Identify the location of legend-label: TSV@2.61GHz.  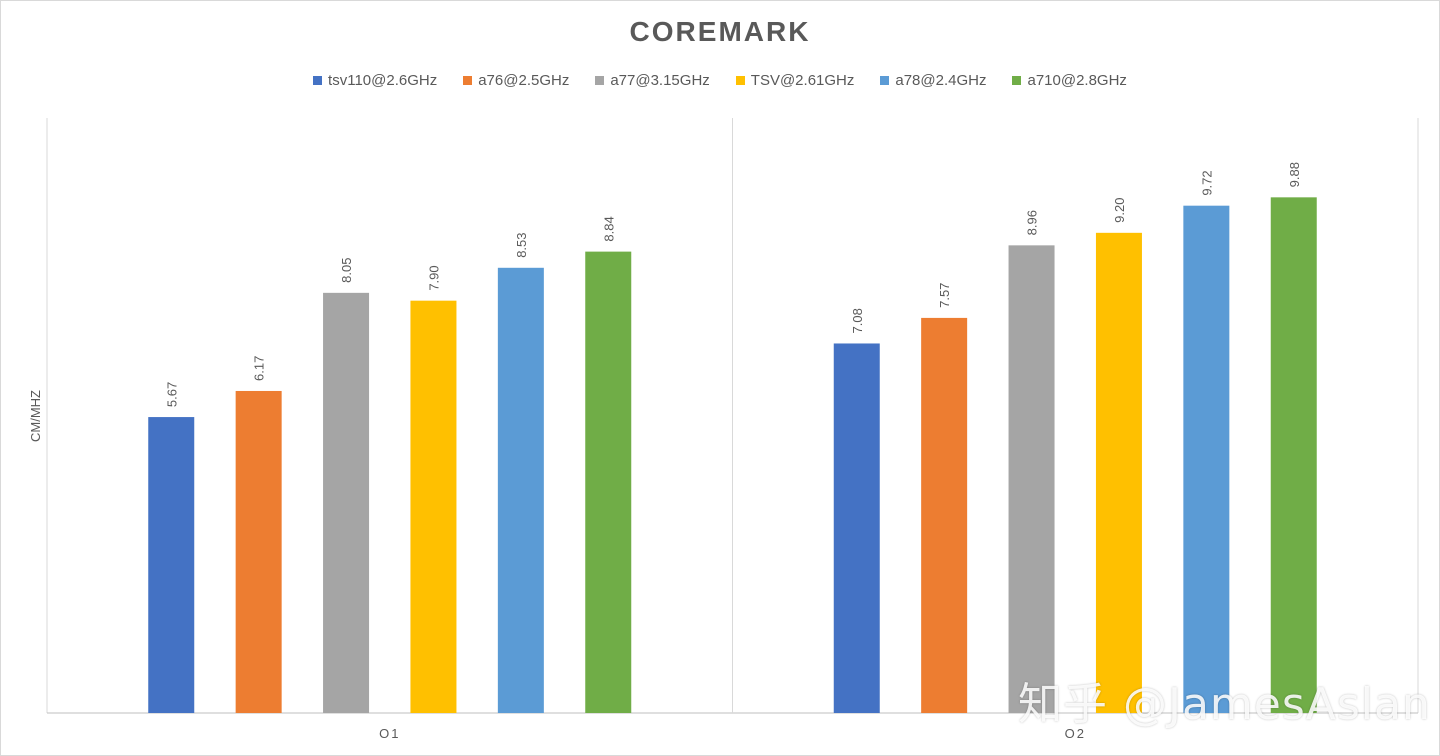
(802, 80).